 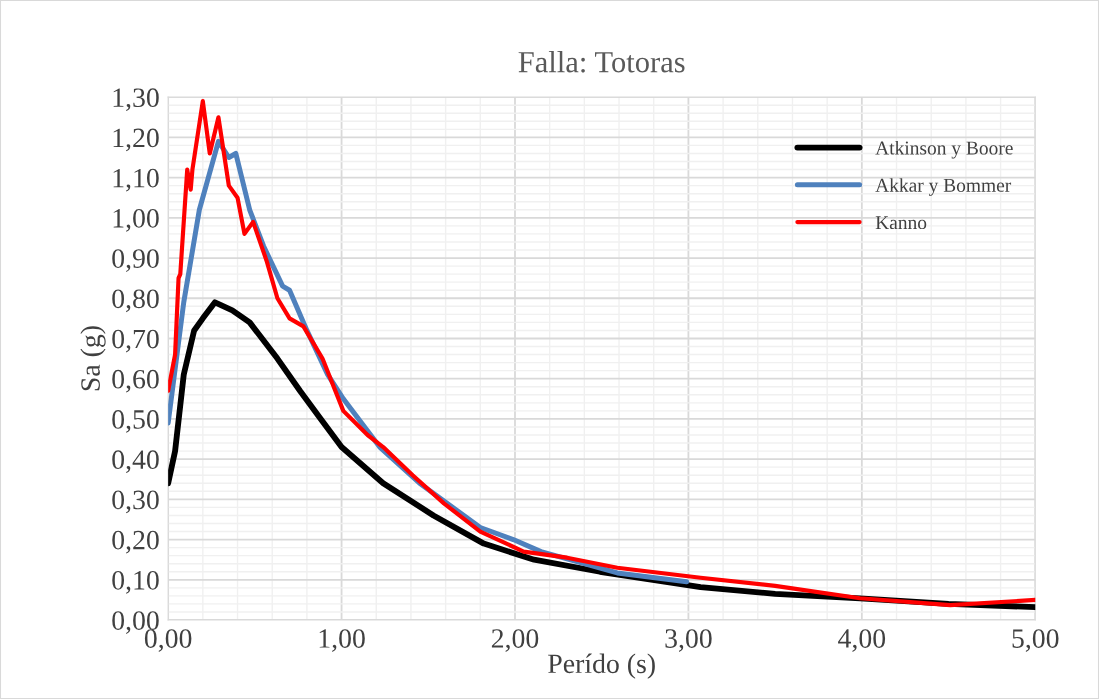 I want to click on y-tick-label: 0,40, so click(x=135, y=462).